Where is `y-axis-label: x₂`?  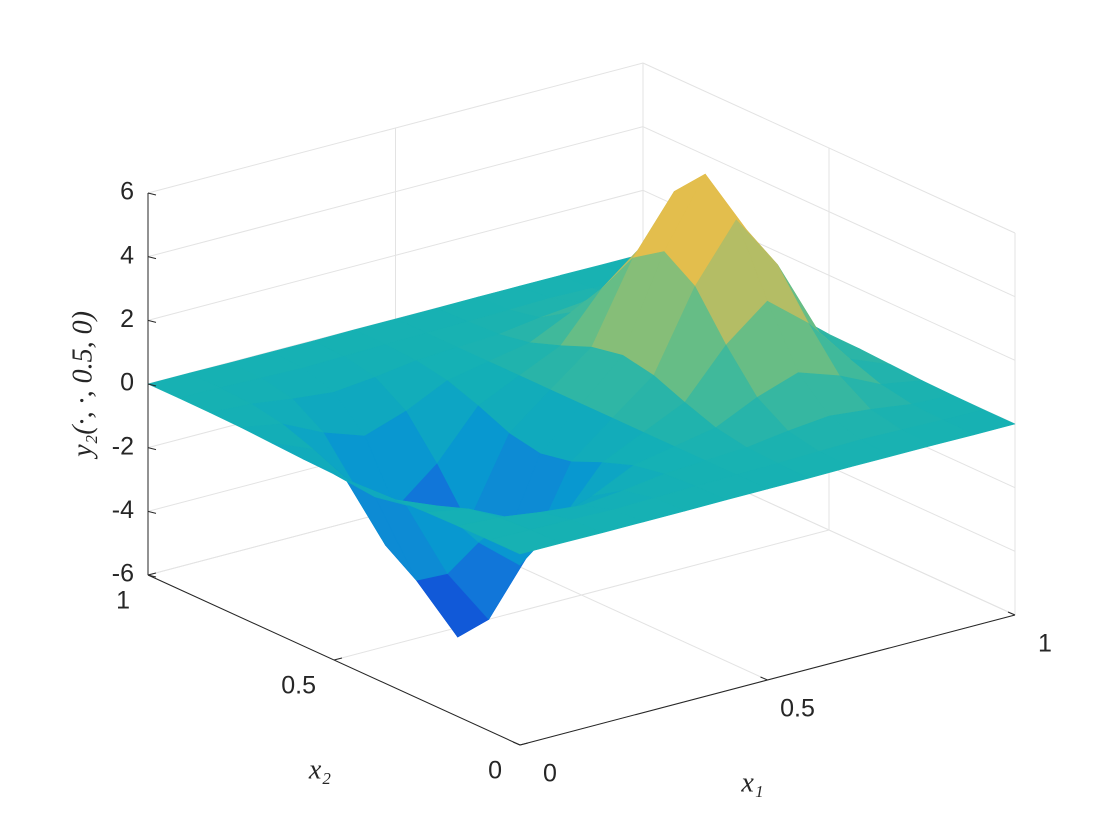
y-axis-label: x₂ is located at coordinates (319, 769).